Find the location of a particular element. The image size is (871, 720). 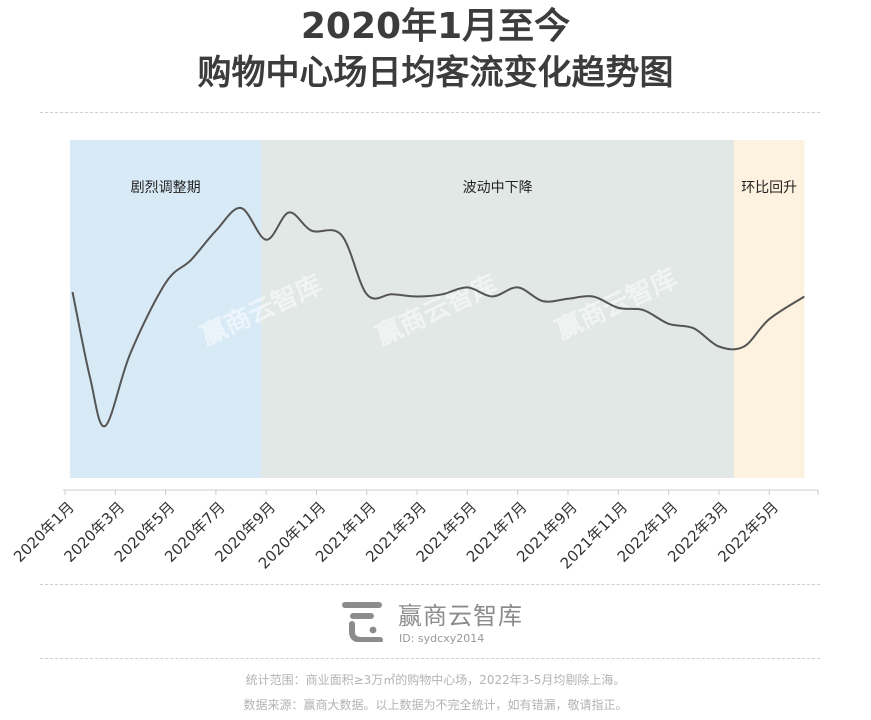

phase-label: 剧烈调整期 is located at coordinates (166, 188).